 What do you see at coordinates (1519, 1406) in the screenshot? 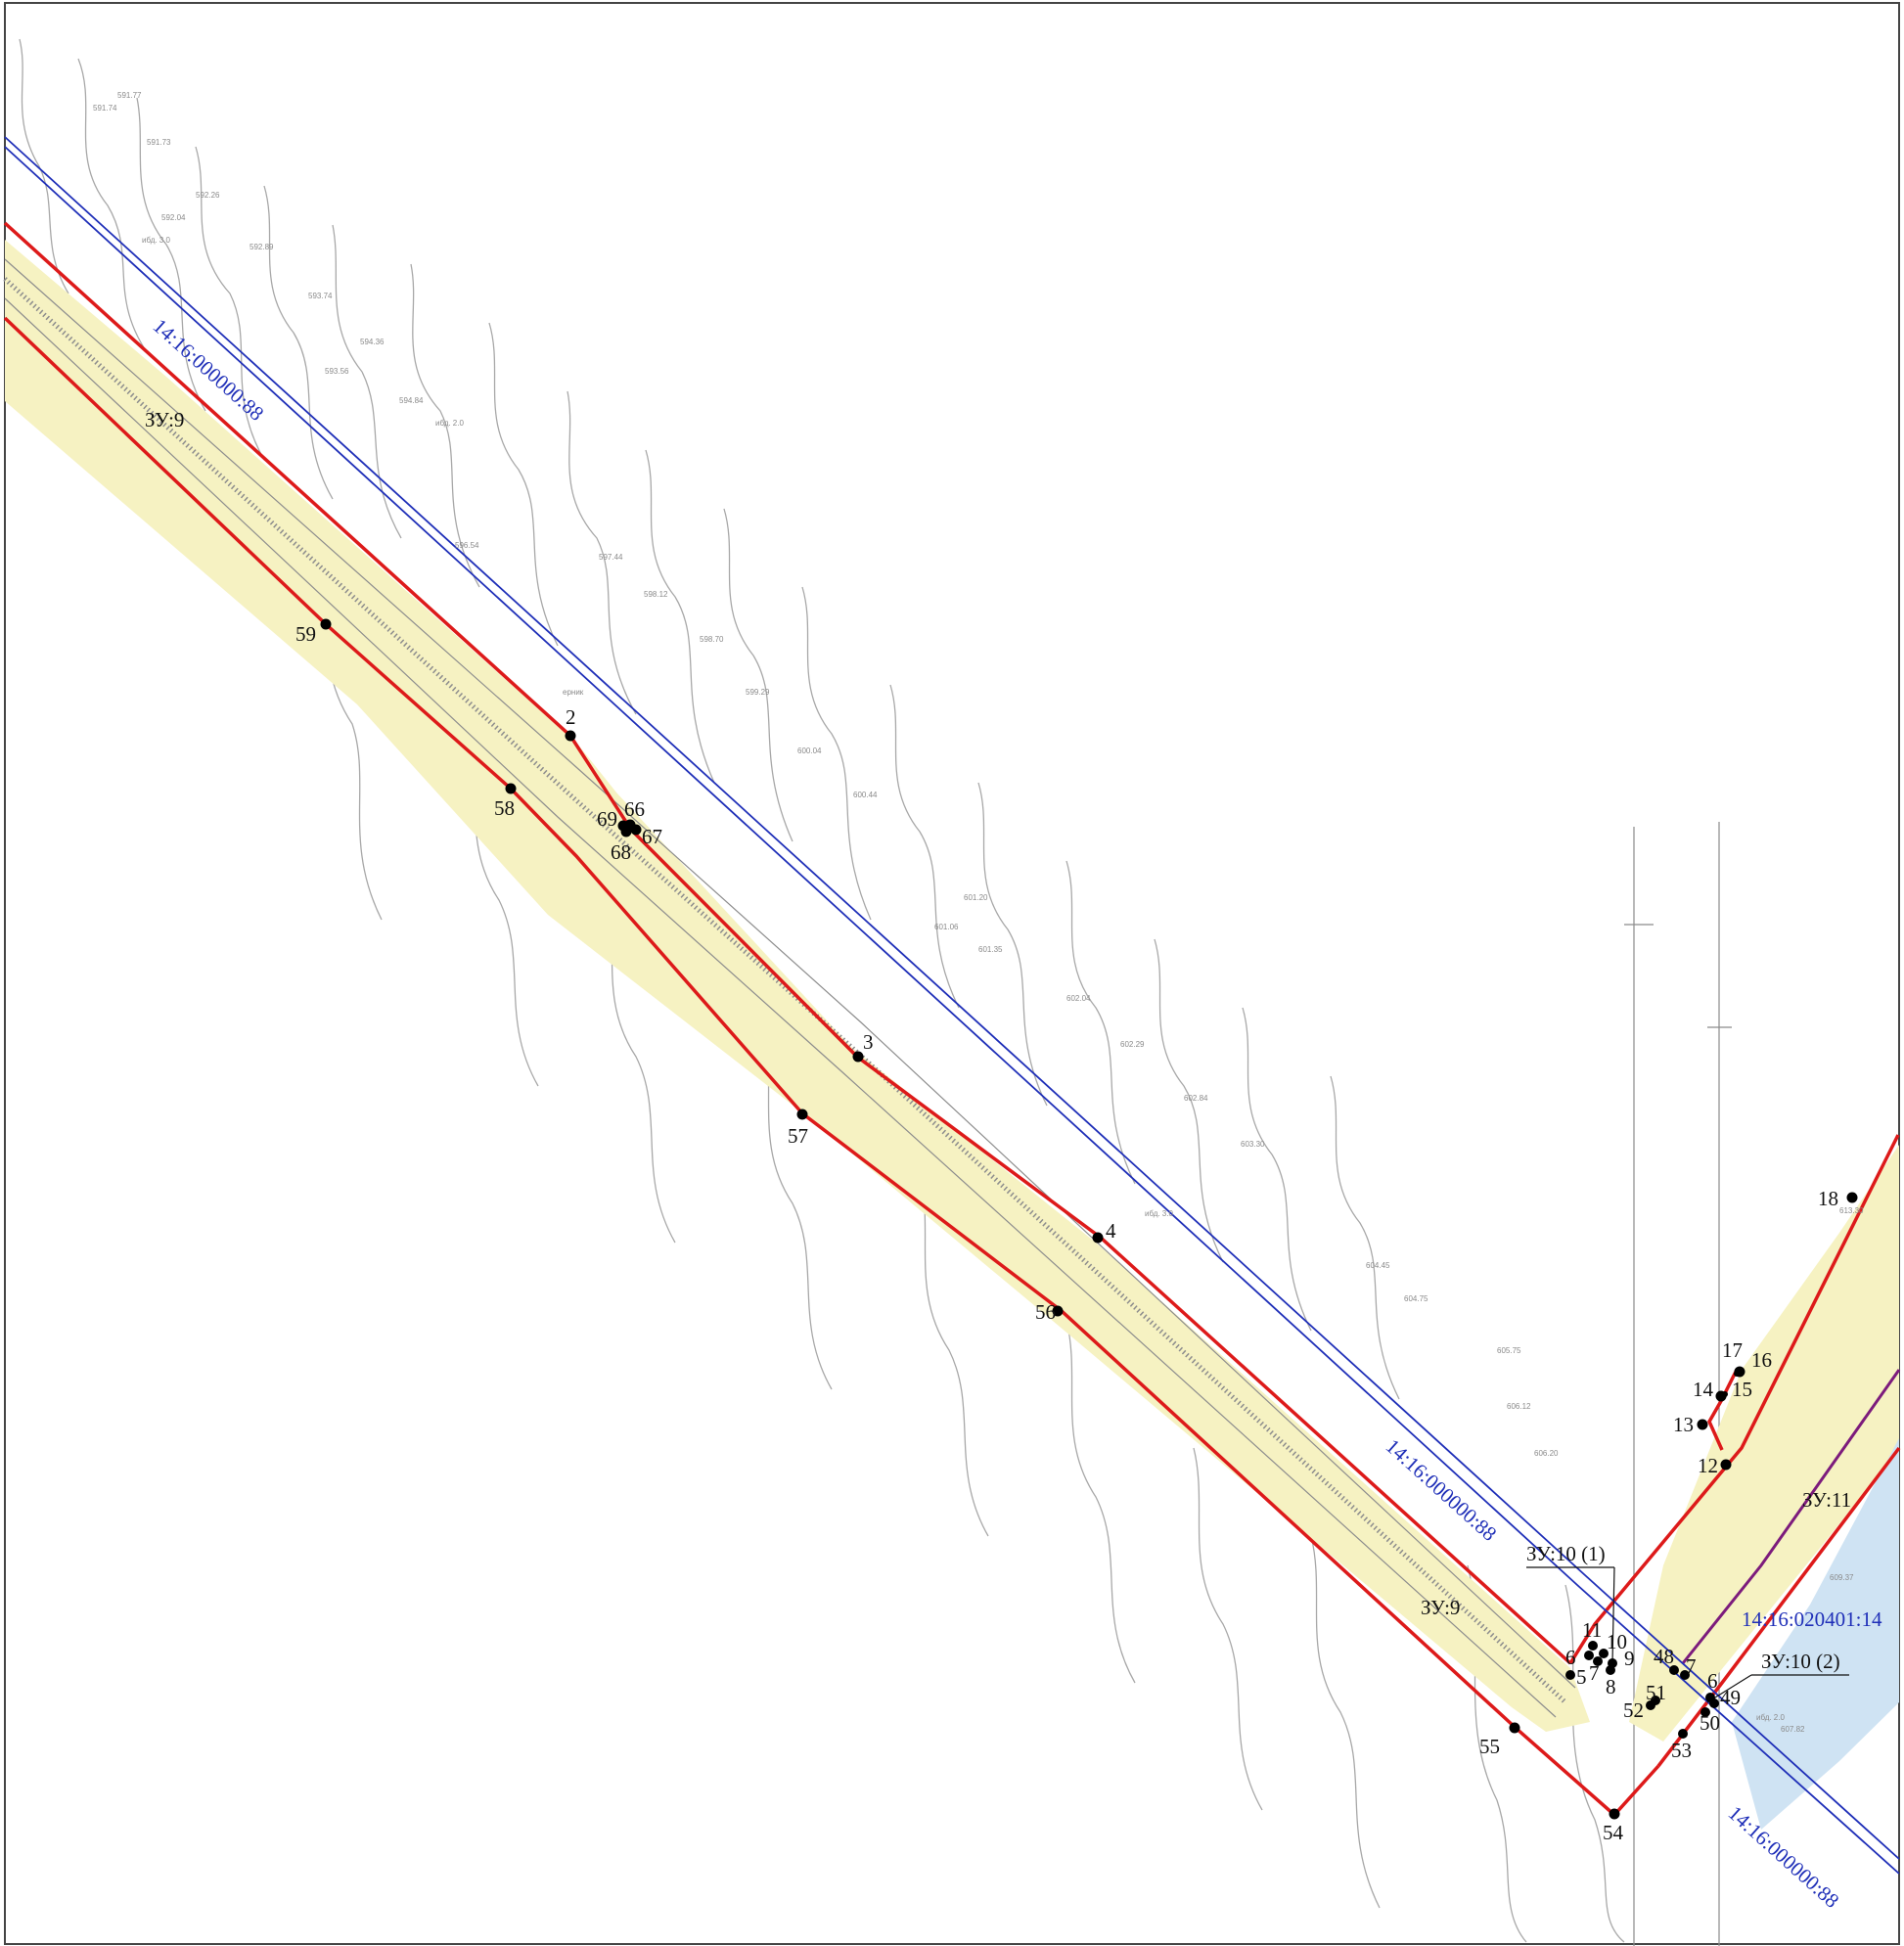
I see `elevation-mark: 606.12` at bounding box center [1519, 1406].